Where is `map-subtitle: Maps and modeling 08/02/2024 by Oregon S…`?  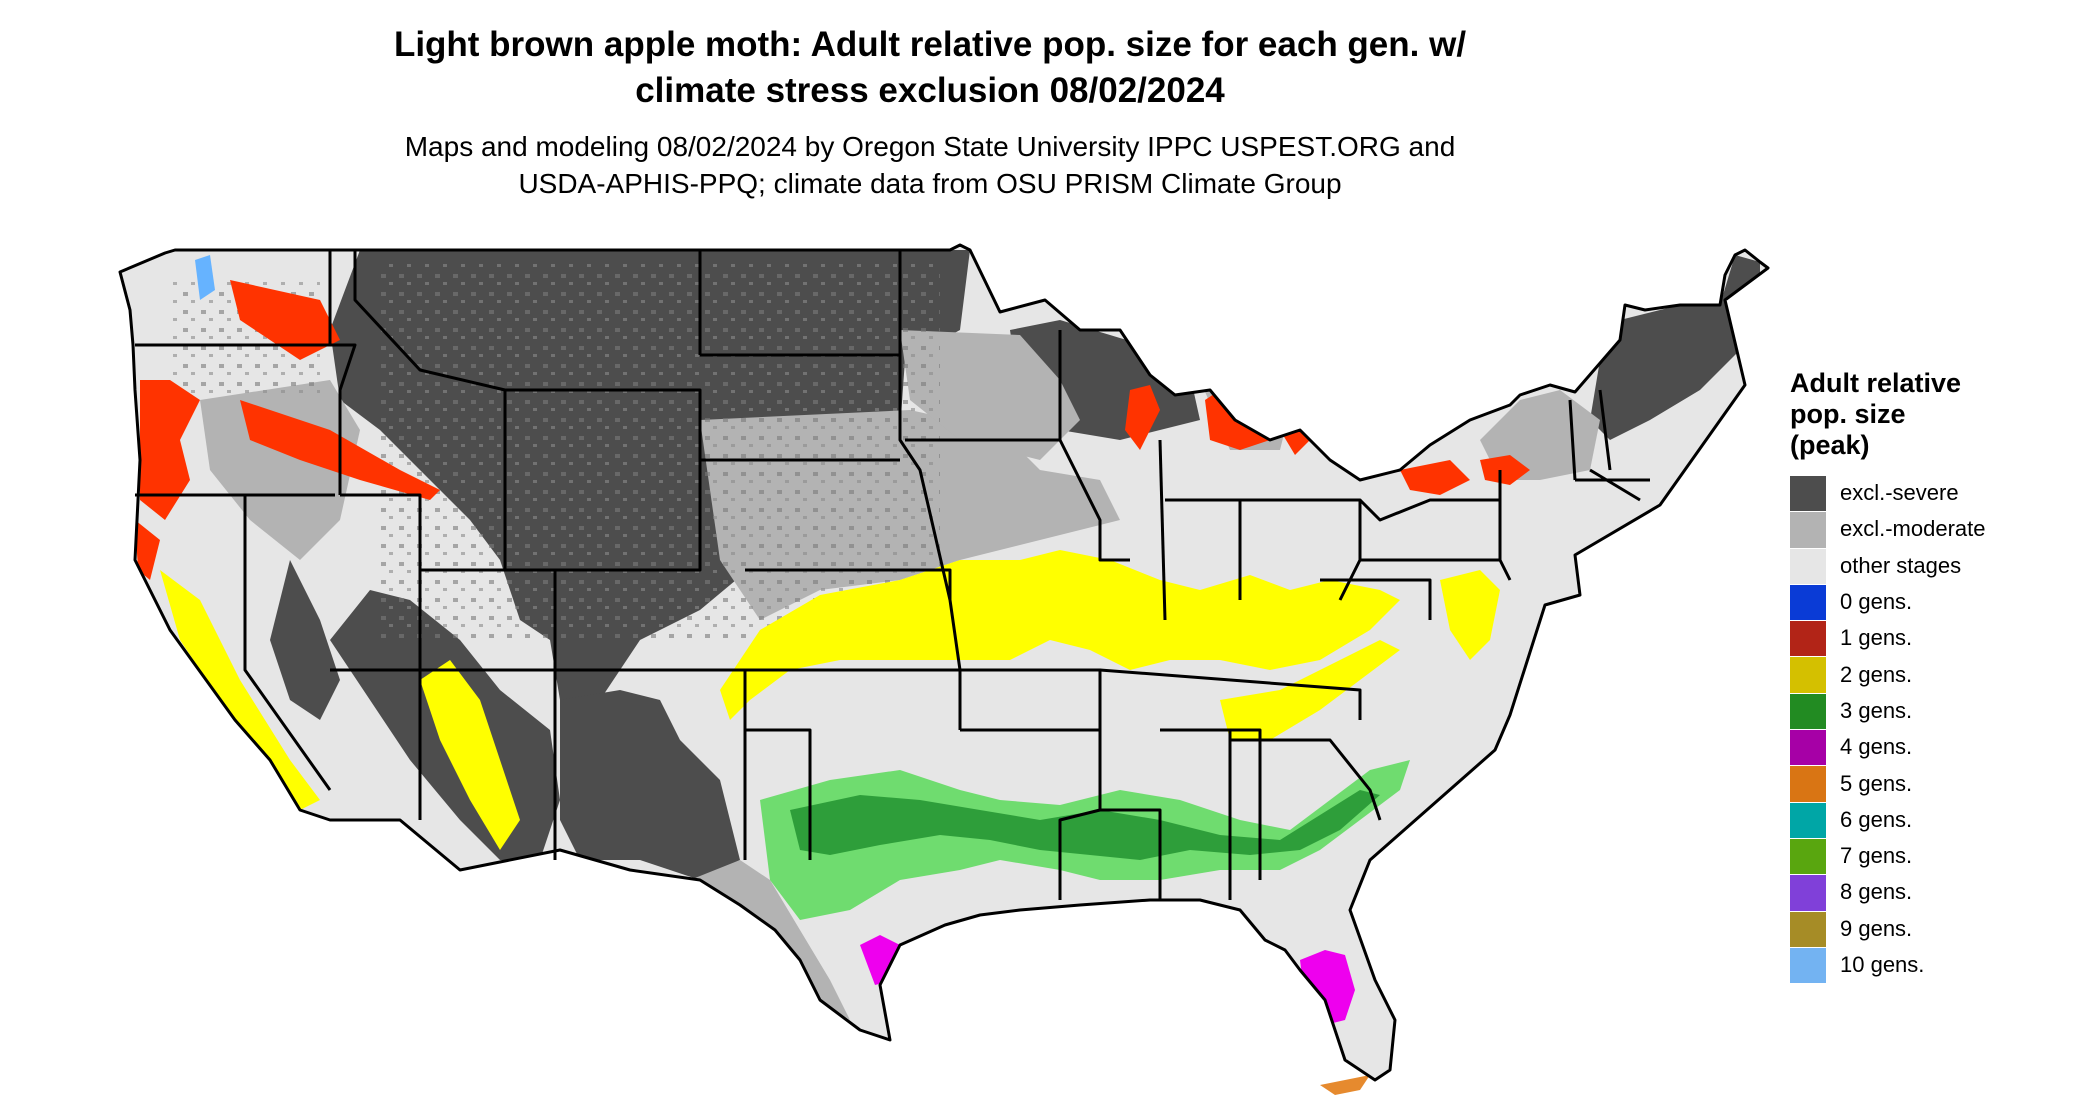 map-subtitle: Maps and modeling 08/02/2024 by Oregon S… is located at coordinates (930, 165).